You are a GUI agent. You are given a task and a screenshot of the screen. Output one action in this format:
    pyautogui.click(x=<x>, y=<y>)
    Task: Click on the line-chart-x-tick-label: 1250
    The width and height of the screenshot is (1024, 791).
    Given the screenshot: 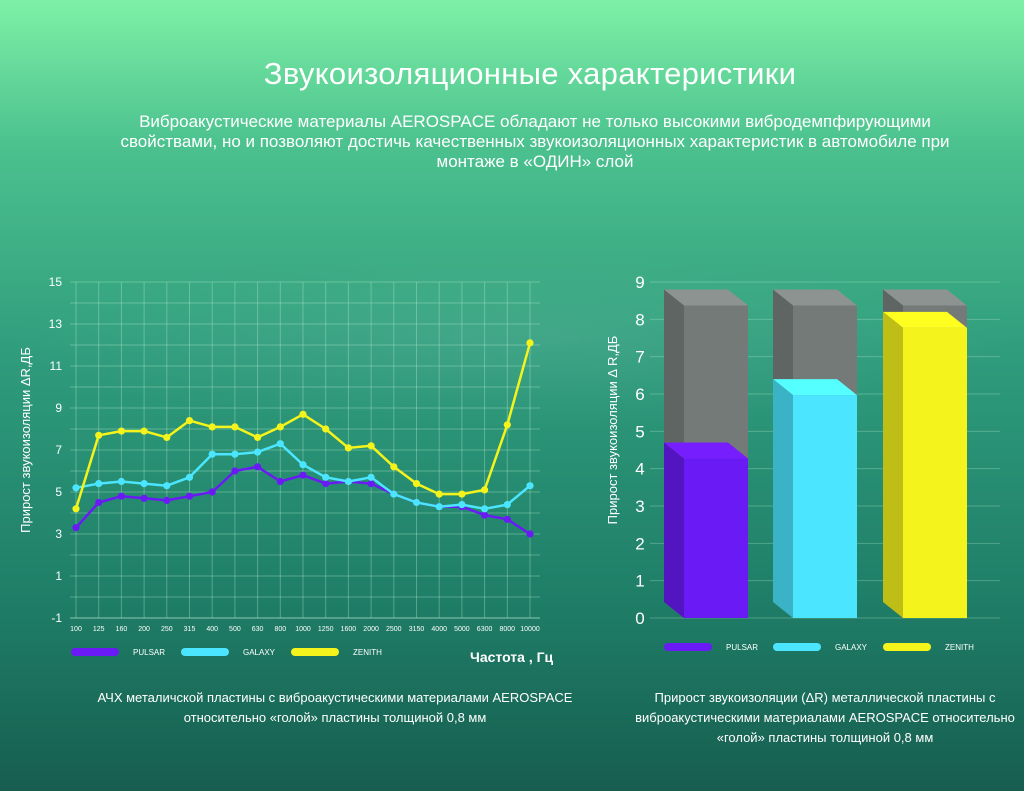 What is the action you would take?
    pyautogui.click(x=326, y=629)
    